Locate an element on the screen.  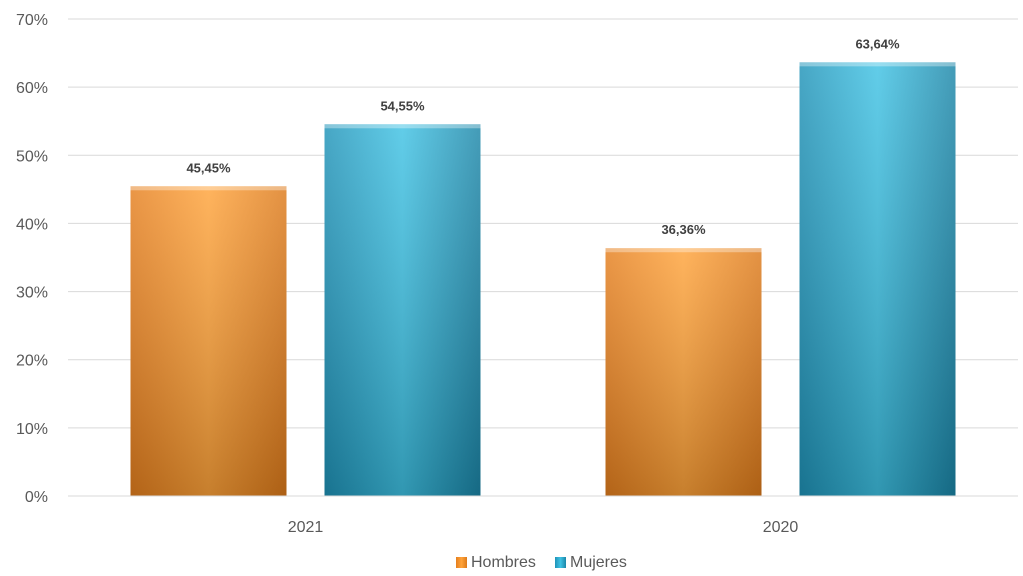
legend-label: Hombres is located at coordinates (503, 562).